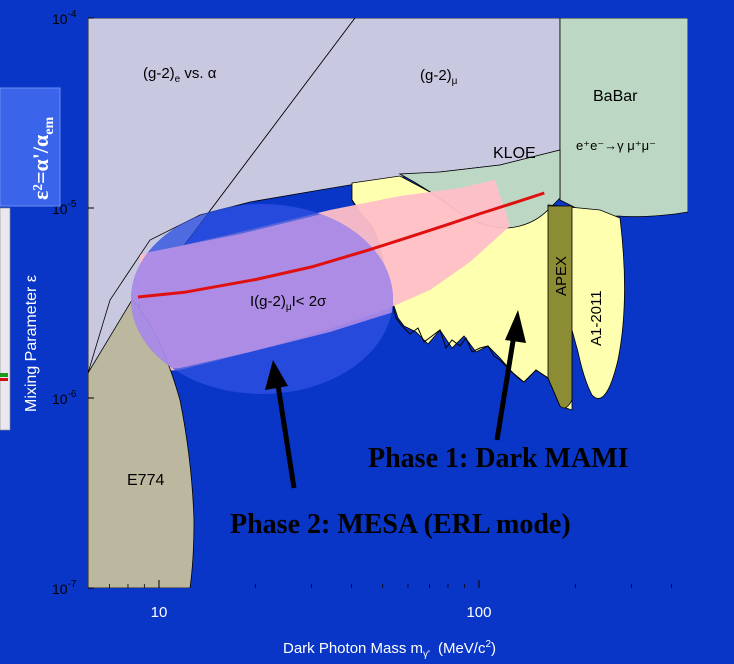 This screenshot has height=664, width=734. What do you see at coordinates (561, 276) in the screenshot?
I see `apex-label: APEX` at bounding box center [561, 276].